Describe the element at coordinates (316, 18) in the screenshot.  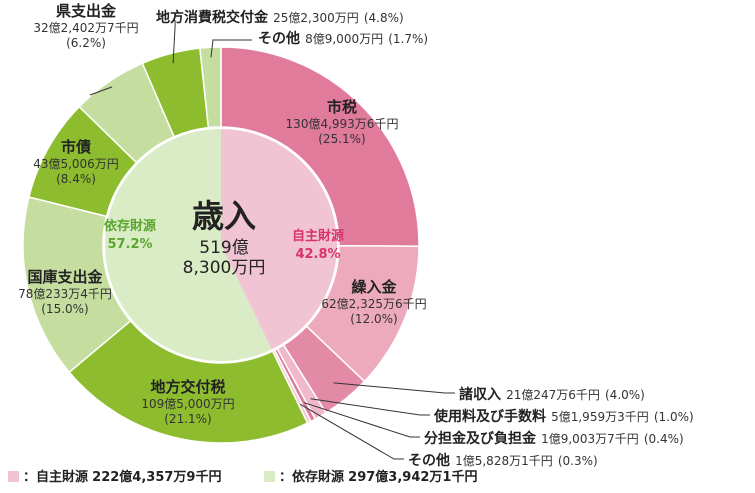
I see `slice-amount: 25億2,300万円` at that location.